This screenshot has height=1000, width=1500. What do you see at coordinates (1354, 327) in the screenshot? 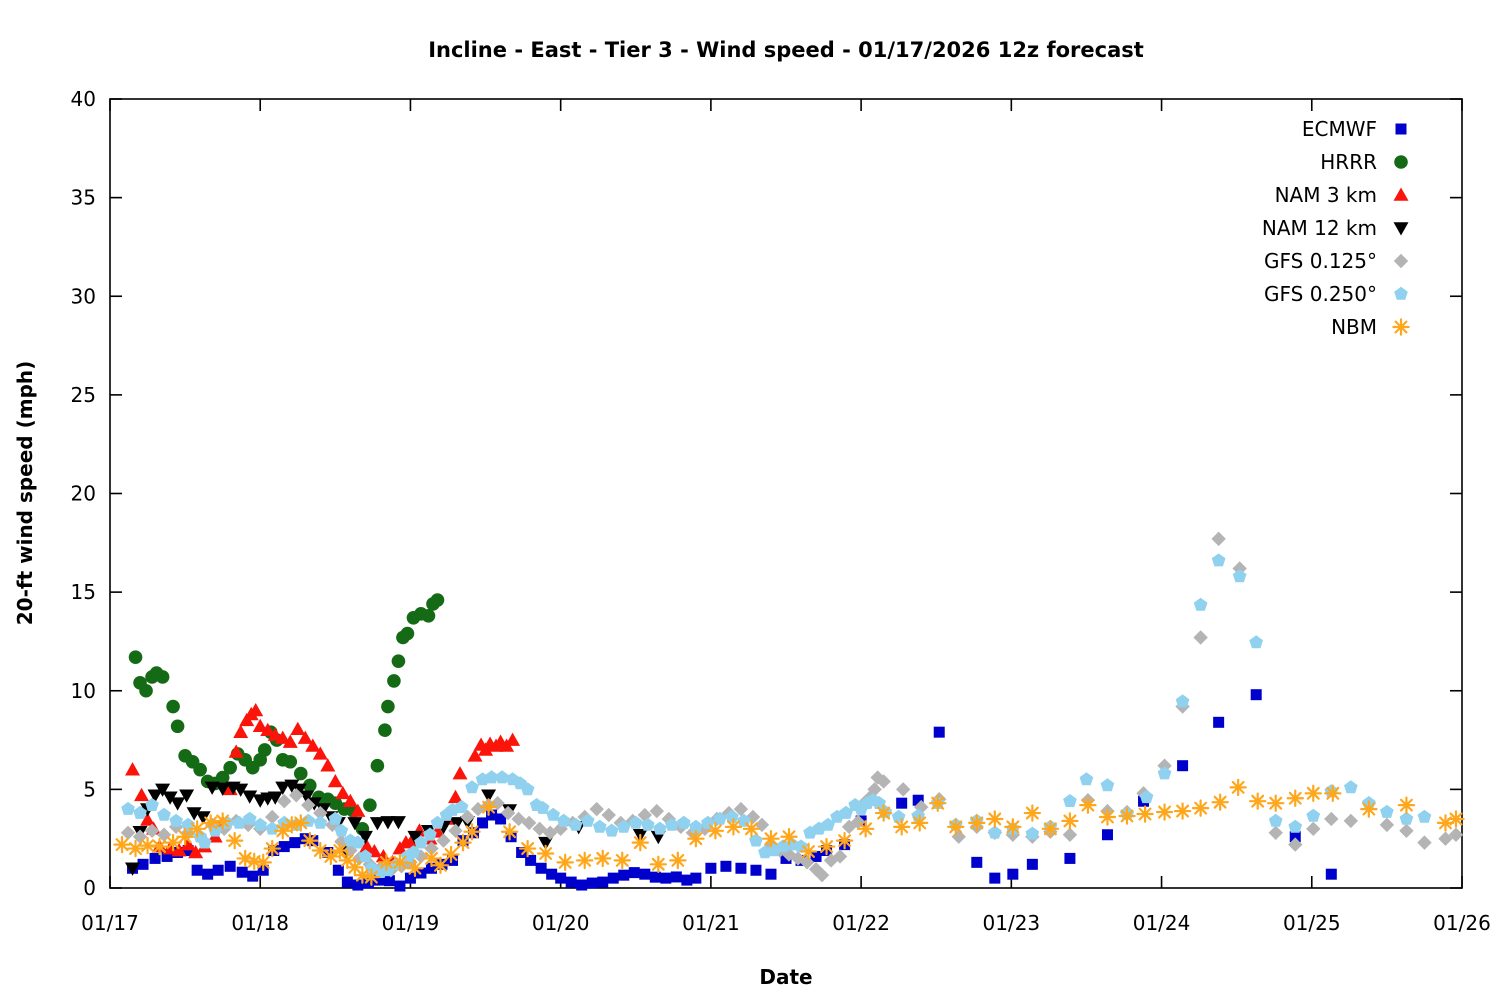
I see `legend-label-nbm: NBM` at bounding box center [1354, 327].